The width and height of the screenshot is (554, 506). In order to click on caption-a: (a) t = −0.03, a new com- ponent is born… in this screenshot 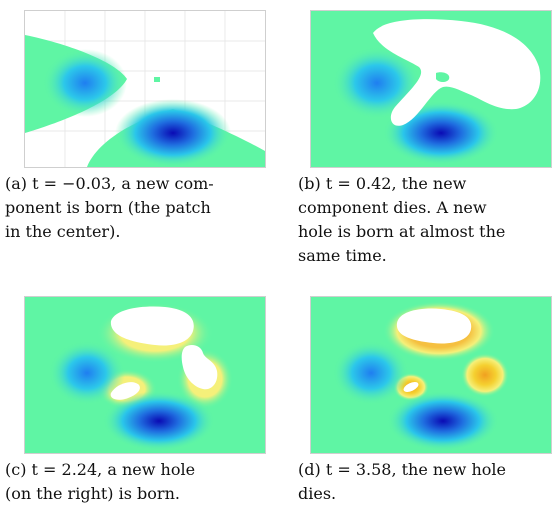, I will do `click(136, 208)`.